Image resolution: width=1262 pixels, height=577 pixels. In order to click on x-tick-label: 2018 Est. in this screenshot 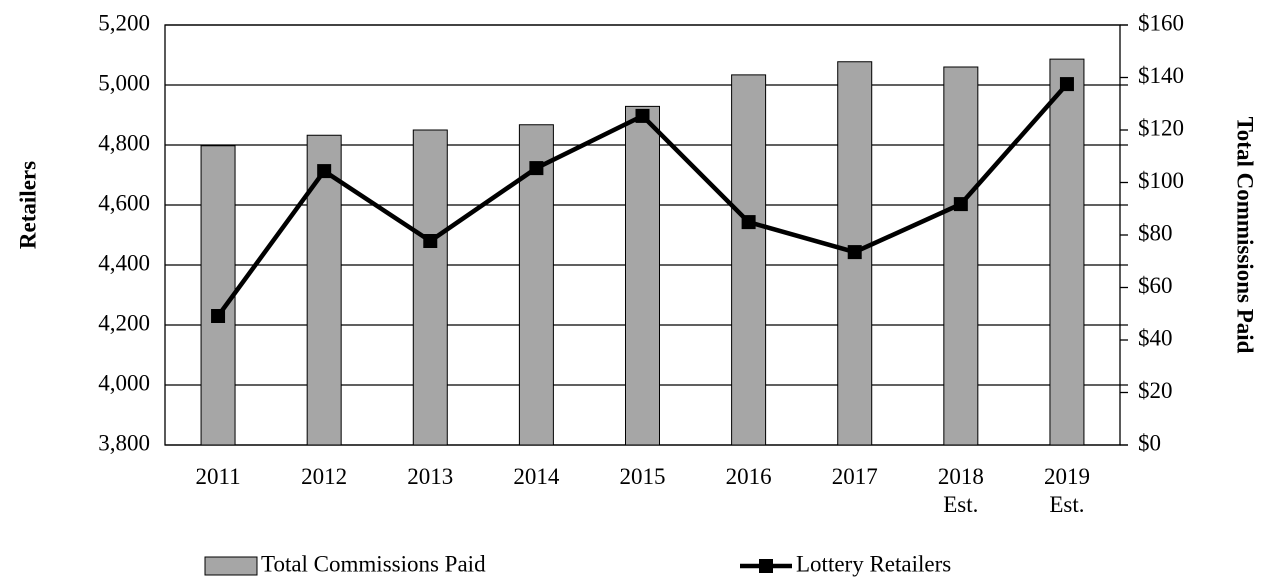, I will do `click(960, 490)`.